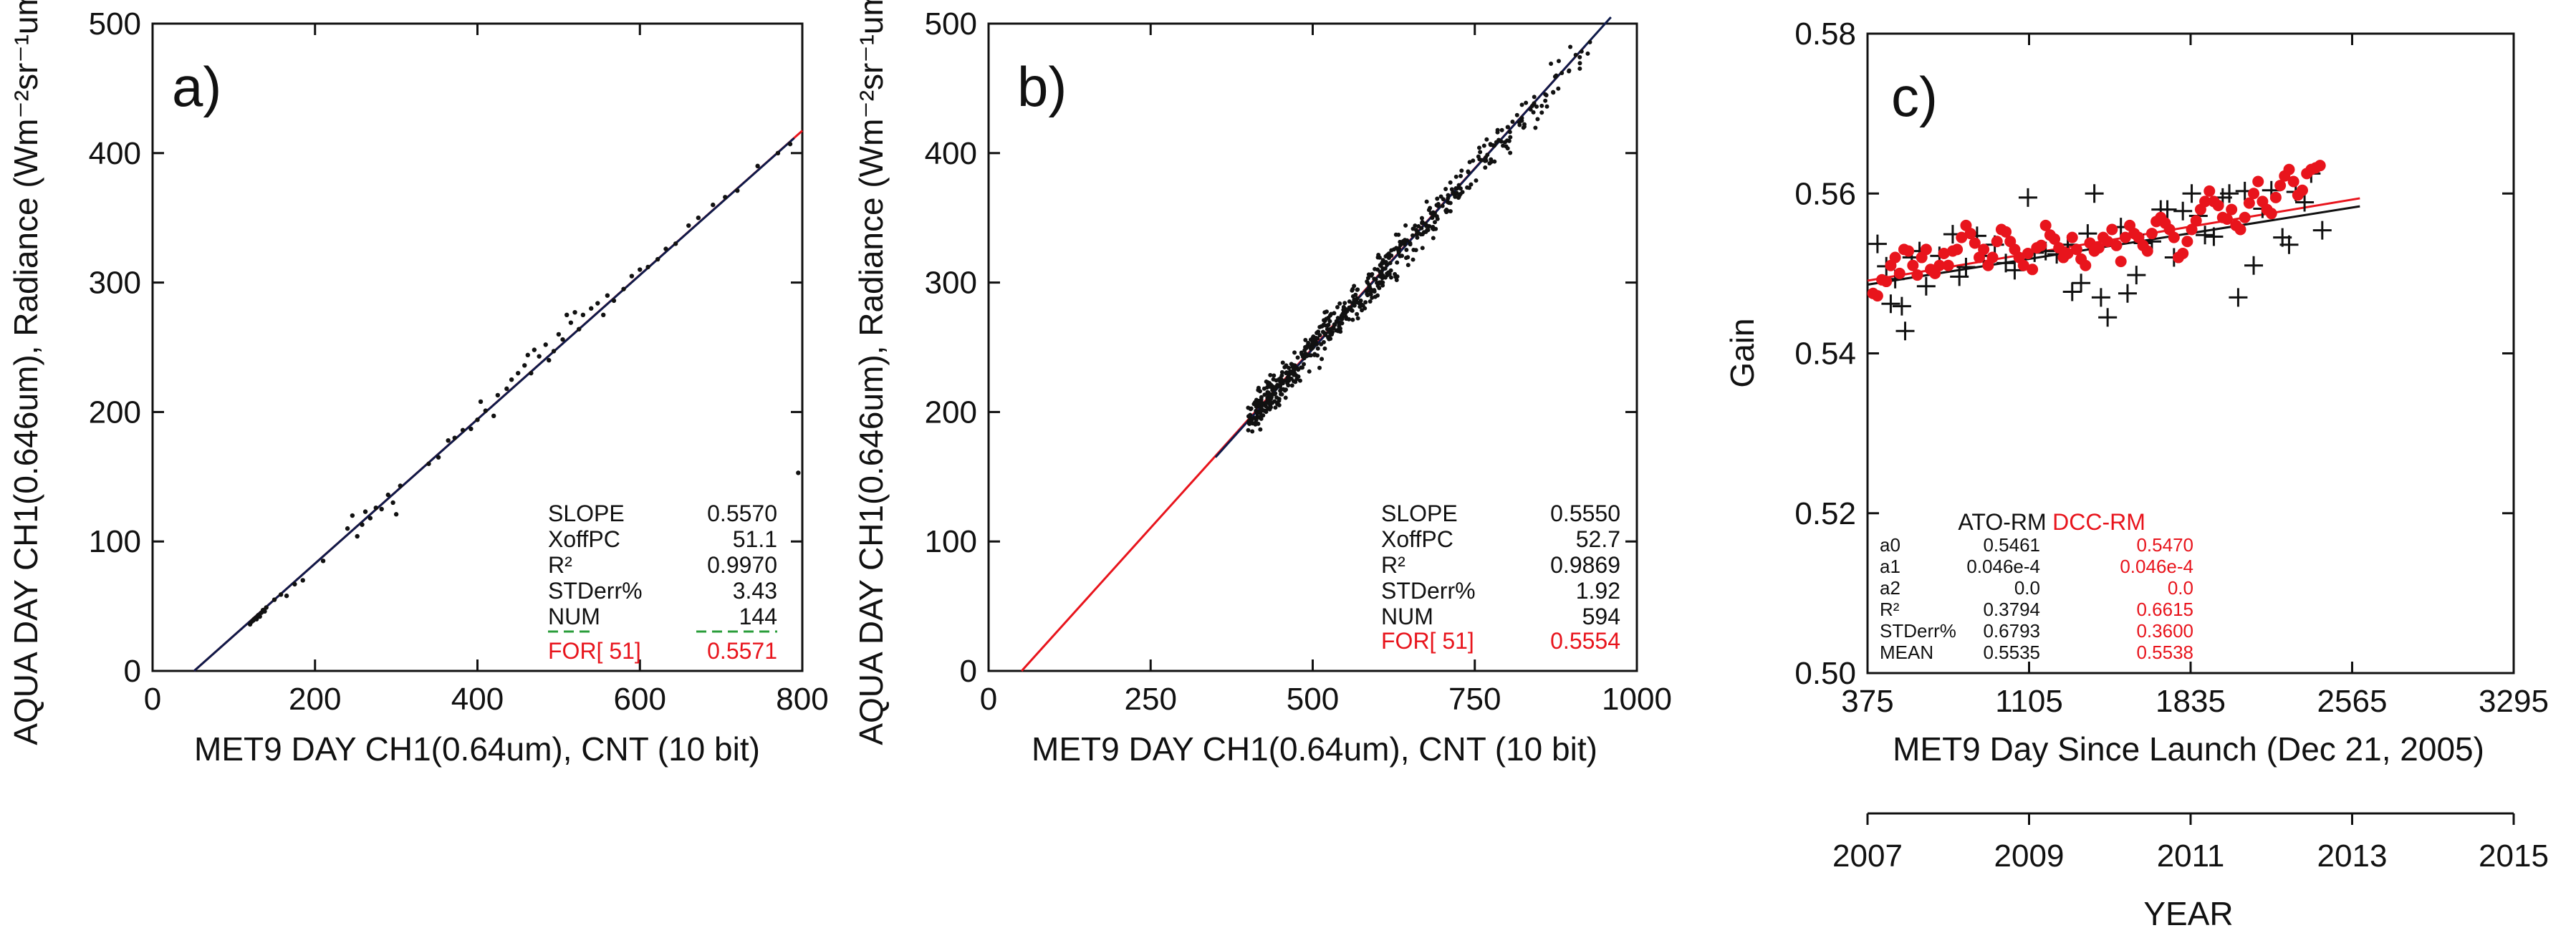  Describe the element at coordinates (2011, 545) in the screenshot. I see `coef-ato-value: 0.5461` at that location.